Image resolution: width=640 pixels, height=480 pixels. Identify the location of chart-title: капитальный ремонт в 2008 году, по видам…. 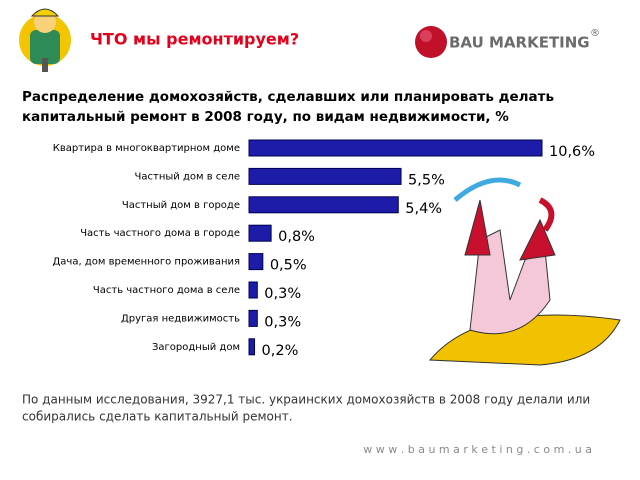
(265, 117).